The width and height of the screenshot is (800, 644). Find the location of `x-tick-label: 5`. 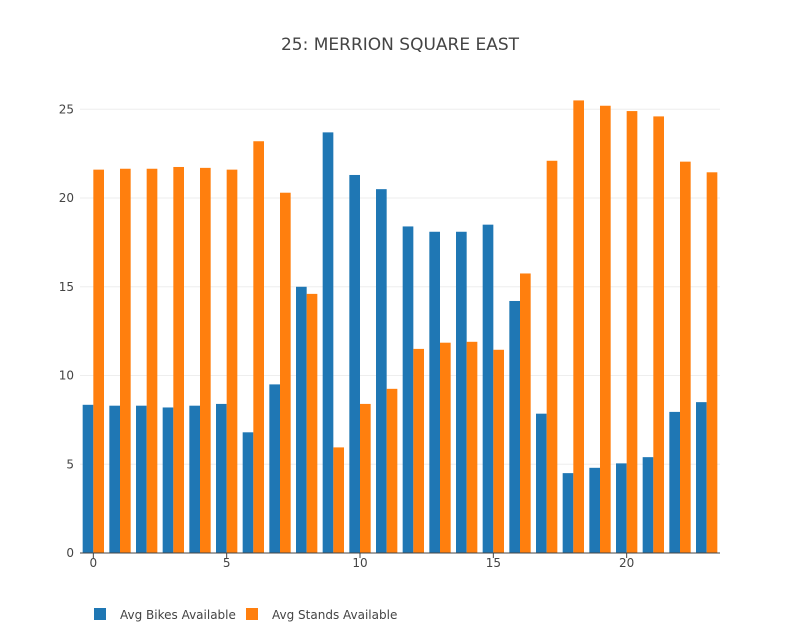

x-tick-label: 5 is located at coordinates (227, 563).